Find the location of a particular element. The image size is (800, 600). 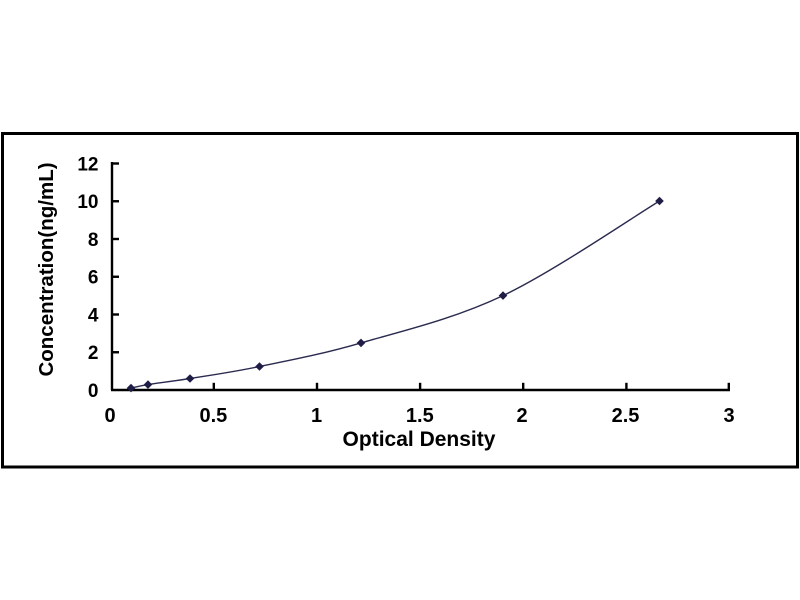

svg-text: 0.5 is located at coordinates (213, 416).